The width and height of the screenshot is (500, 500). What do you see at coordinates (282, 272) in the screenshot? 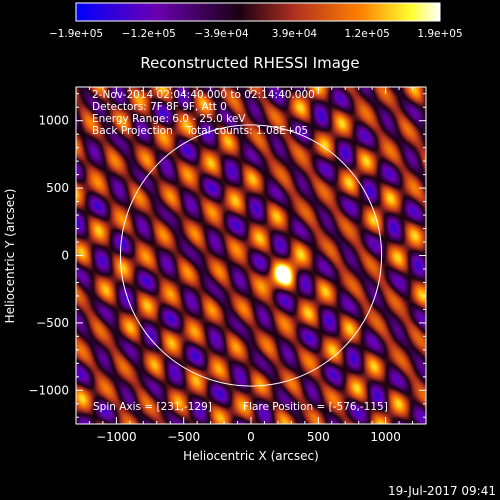
I see `spin-axis-marker` at bounding box center [282, 272].